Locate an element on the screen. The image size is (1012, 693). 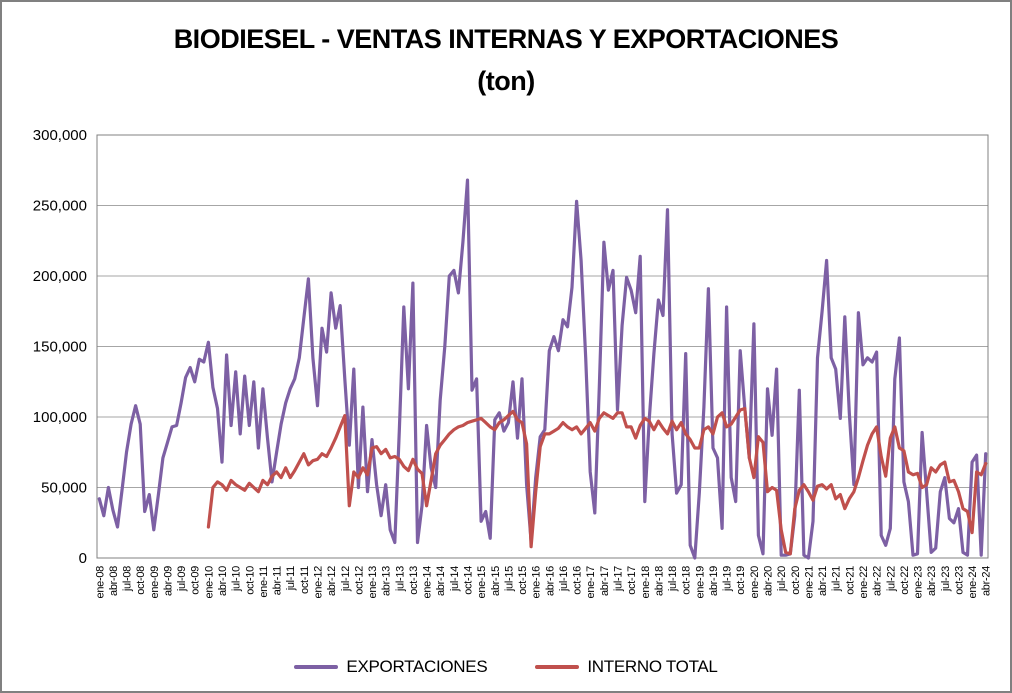
x-axis-label-jul-13: jul-13 is located at coordinates (400, 579).